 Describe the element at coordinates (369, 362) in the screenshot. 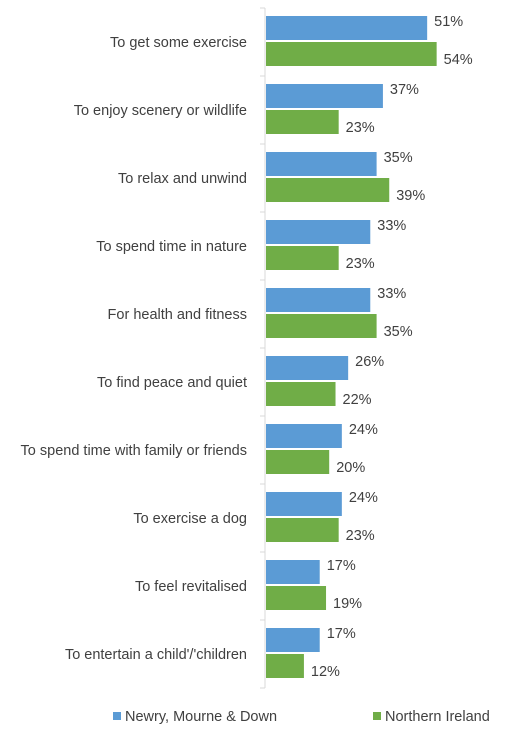

I see `data-label-newry-mourne-down: 26%` at that location.